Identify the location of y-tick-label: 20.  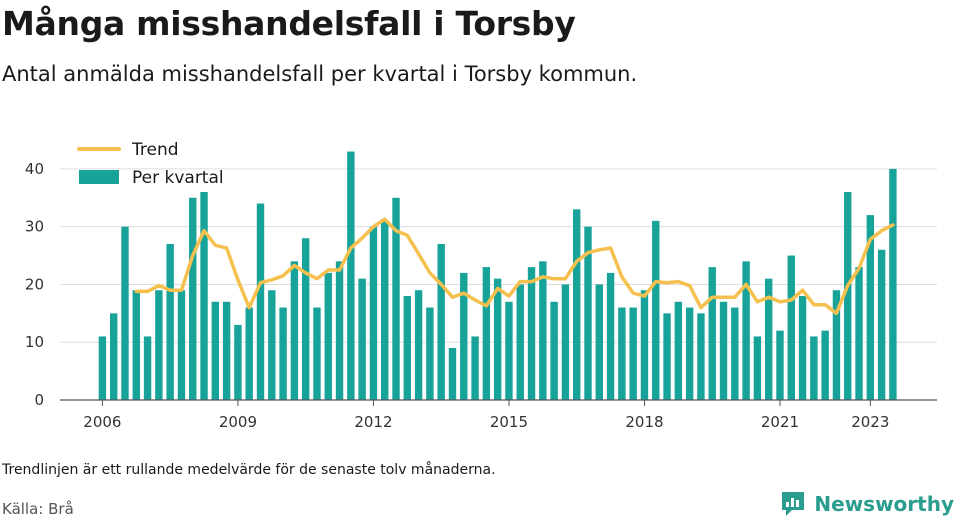
(34, 284).